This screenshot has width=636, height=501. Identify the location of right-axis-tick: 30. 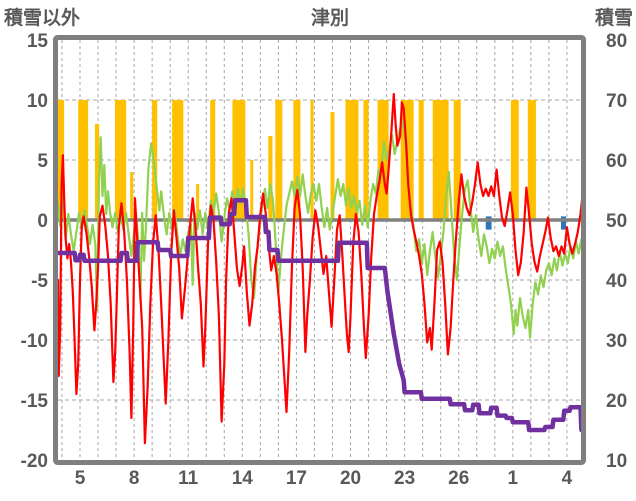
(616, 341).